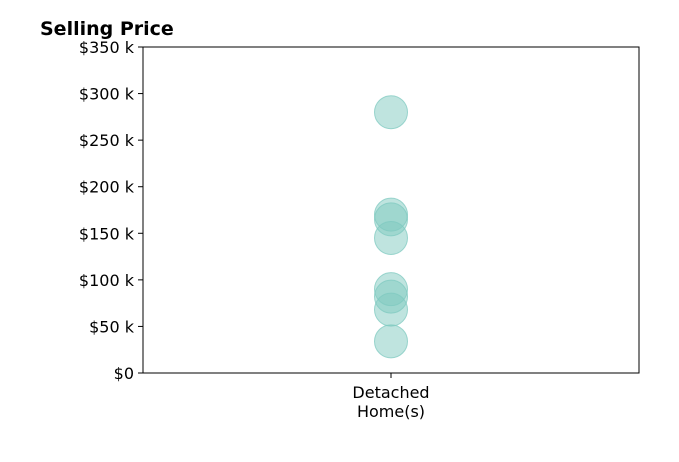  Describe the element at coordinates (107, 280) in the screenshot. I see `y-tick-label: $100 k` at that location.